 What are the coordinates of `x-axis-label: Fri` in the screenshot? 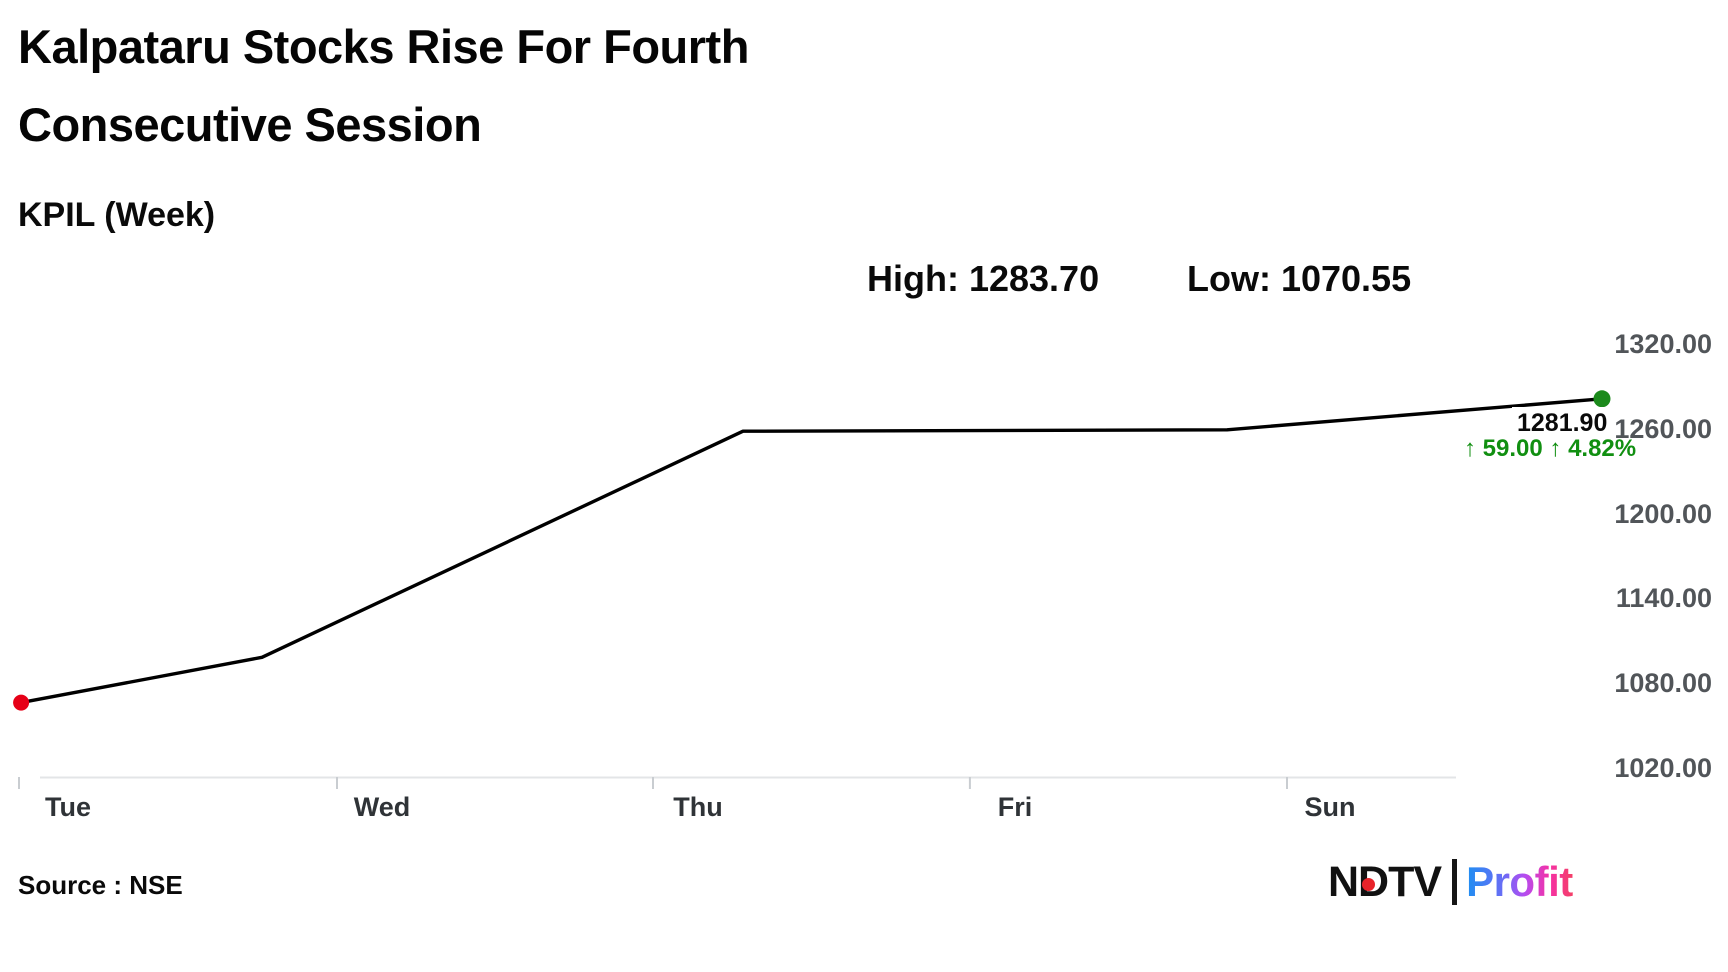 It's located at (1015, 807).